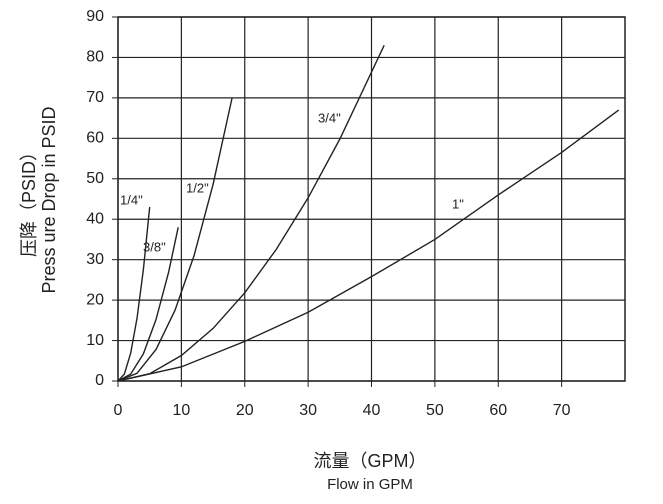 This screenshot has width=663, height=504. What do you see at coordinates (197, 187) in the screenshot?
I see `curve-label: 1/2"` at bounding box center [197, 187].